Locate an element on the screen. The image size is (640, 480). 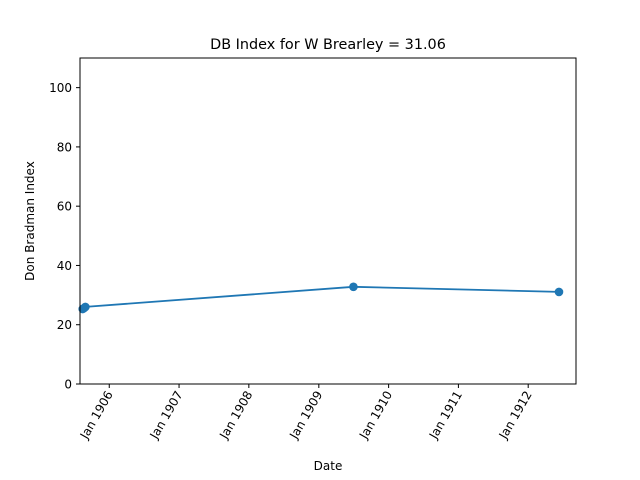
y-tick-label: 100 is located at coordinates (60, 88).